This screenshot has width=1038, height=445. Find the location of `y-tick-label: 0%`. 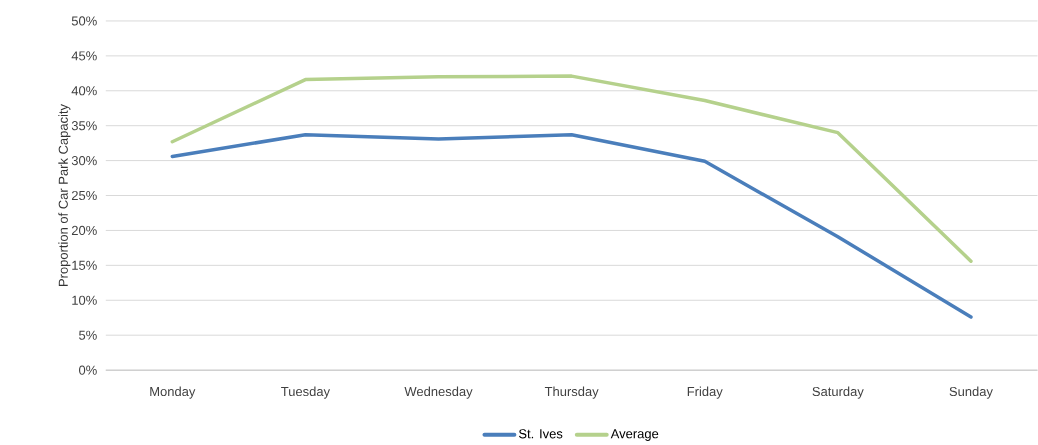

y-tick-label: 0% is located at coordinates (88, 370).